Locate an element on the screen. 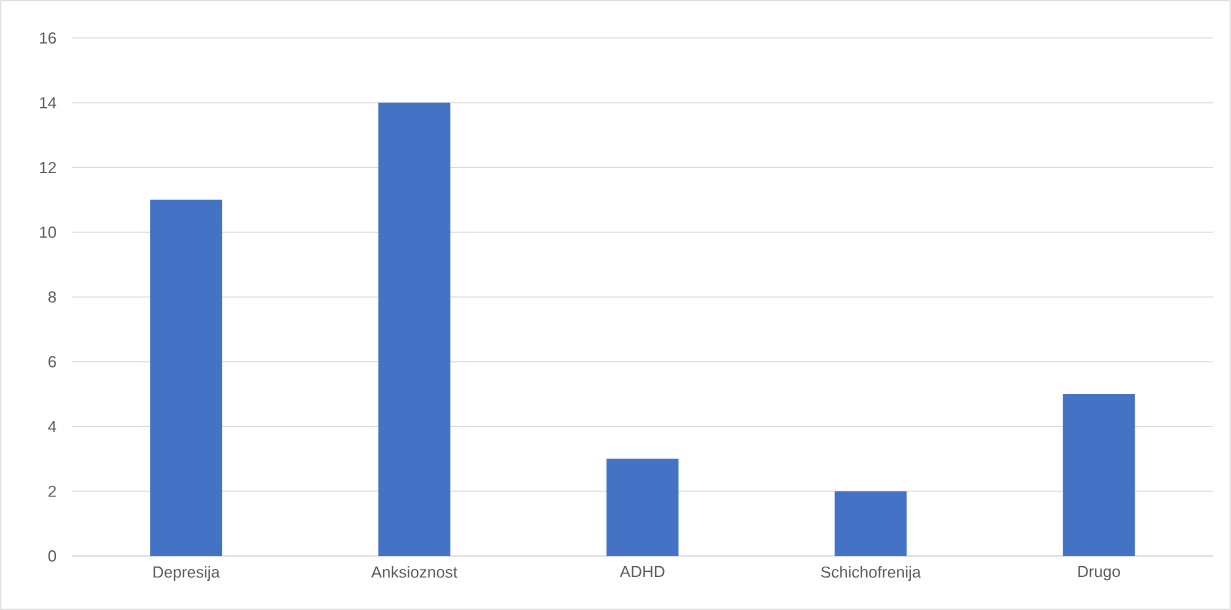 The width and height of the screenshot is (1231, 610). y-tick-label: 14 is located at coordinates (48, 103).